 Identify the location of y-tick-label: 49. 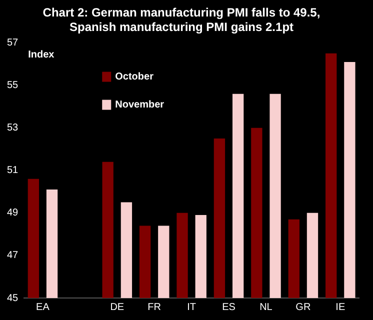
(13, 213).